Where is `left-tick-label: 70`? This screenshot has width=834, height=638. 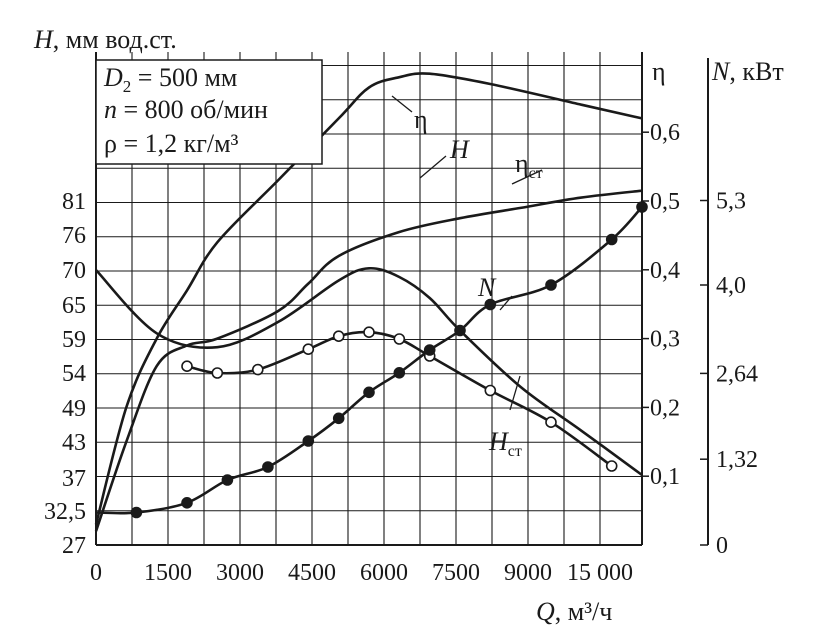
left-tick-label: 70 is located at coordinates (74, 271).